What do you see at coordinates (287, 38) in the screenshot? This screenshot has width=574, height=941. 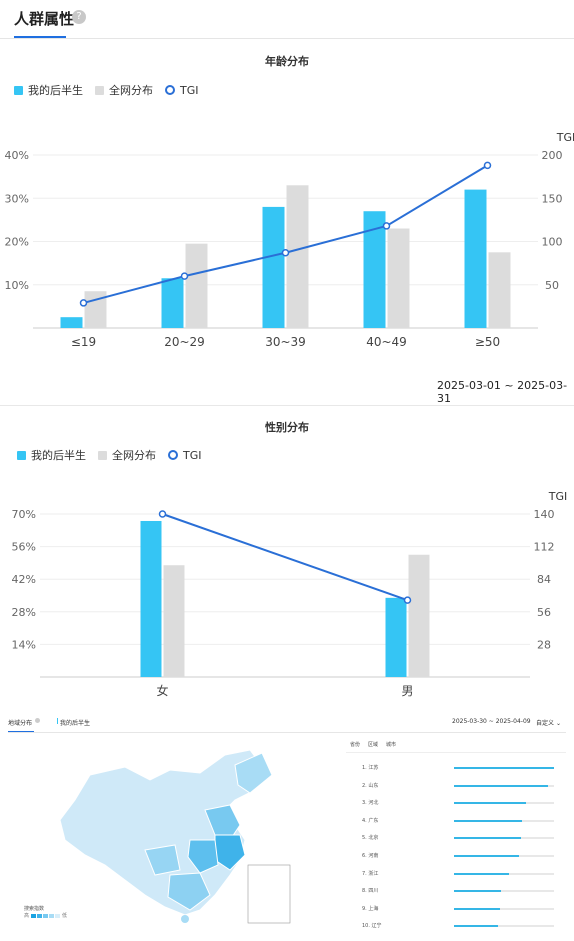 I see `tab-divider` at bounding box center [287, 38].